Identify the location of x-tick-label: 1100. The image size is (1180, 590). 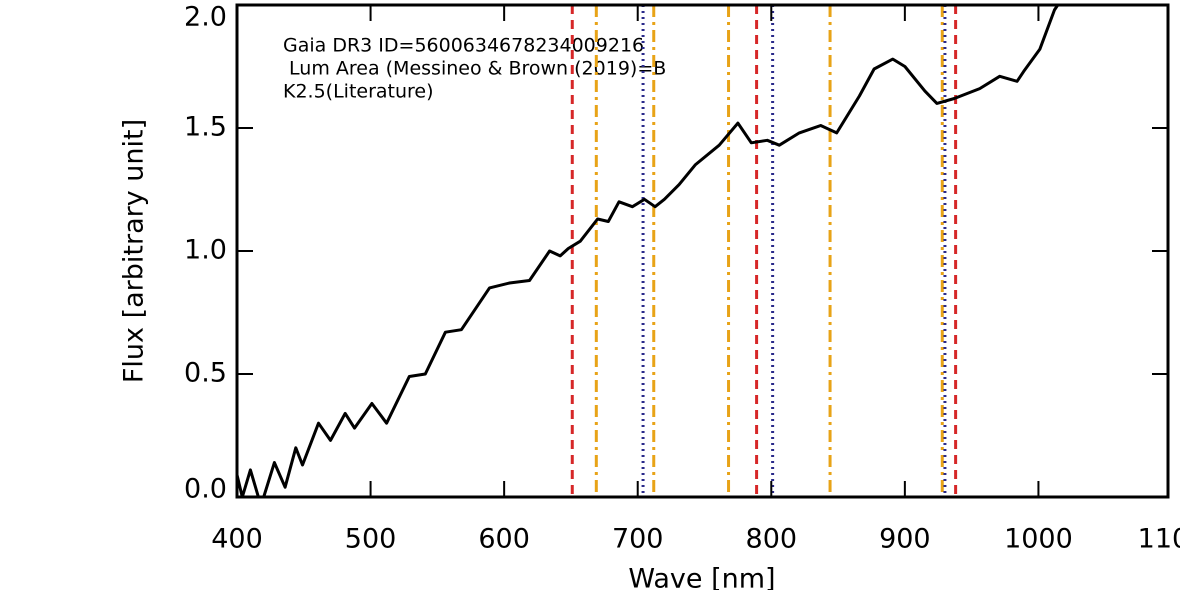
(1159, 539).